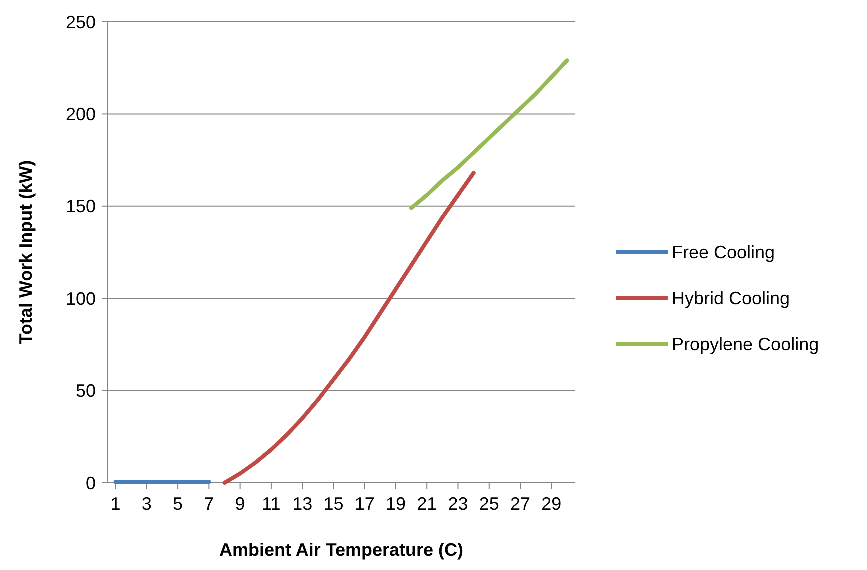 This screenshot has height=570, width=867. Describe the element at coordinates (81, 298) in the screenshot. I see `y-tick-label: 100` at that location.